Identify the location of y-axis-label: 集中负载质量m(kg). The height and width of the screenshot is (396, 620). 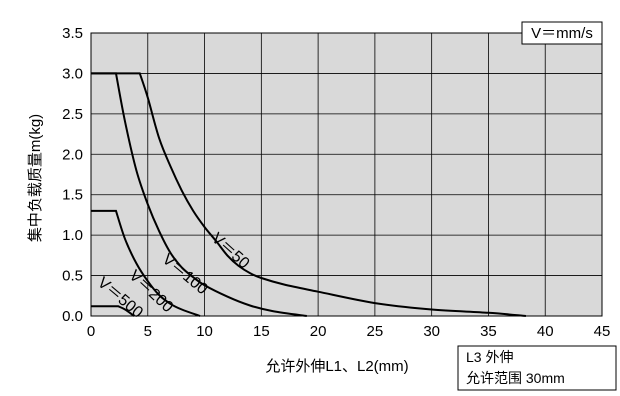
(35, 178).